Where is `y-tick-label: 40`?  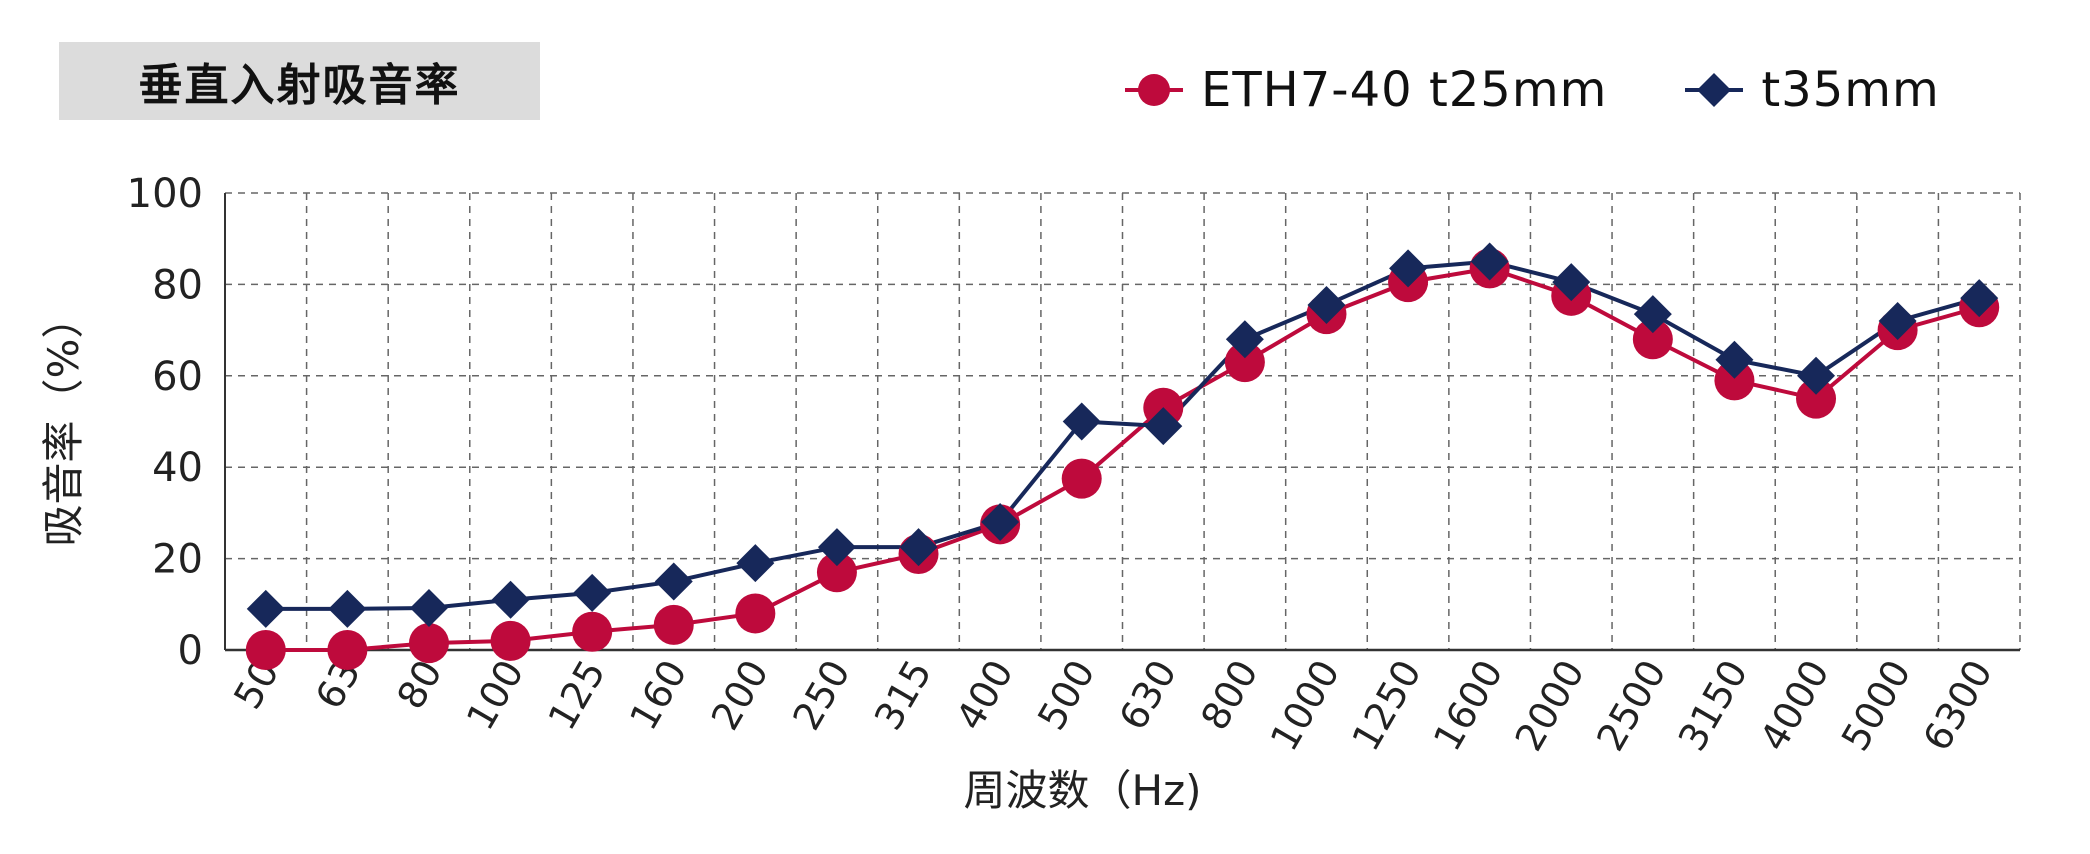 y-tick-label: 40 is located at coordinates (177, 468).